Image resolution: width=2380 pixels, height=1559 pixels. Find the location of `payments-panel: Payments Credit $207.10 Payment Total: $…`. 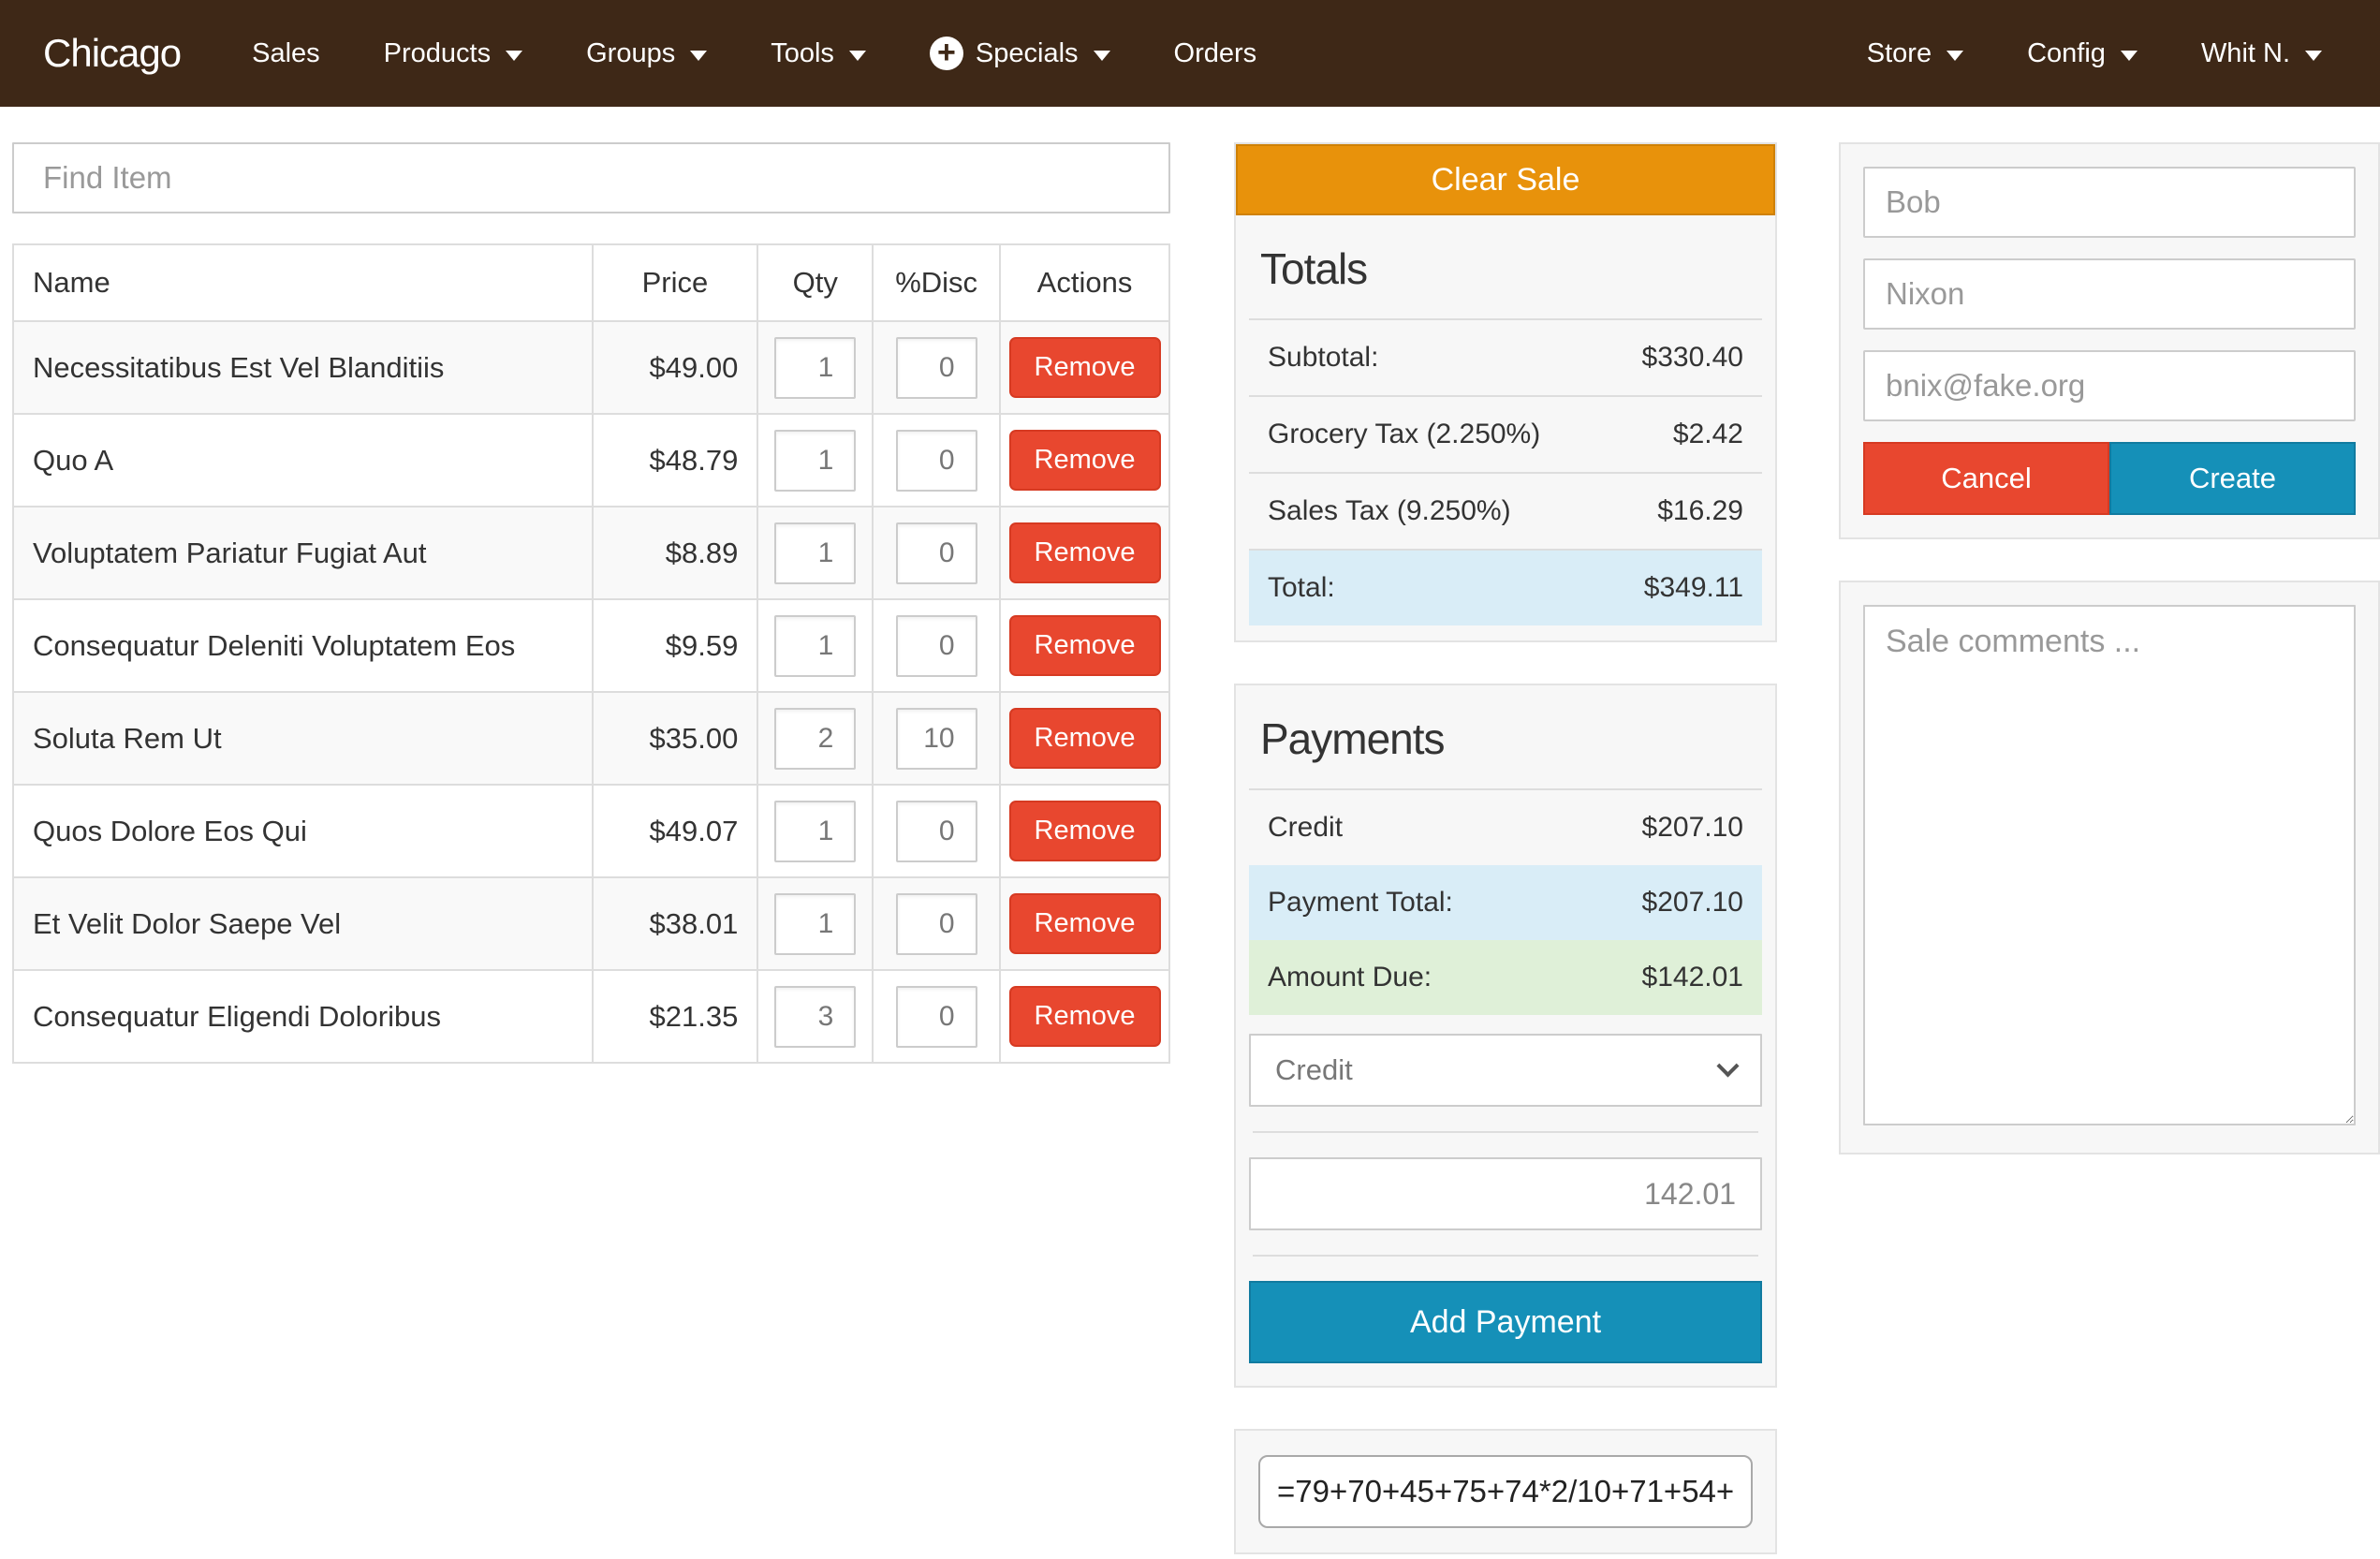

payments-panel: Payments Credit $207.10 Payment Total: $… is located at coordinates (1505, 1036).